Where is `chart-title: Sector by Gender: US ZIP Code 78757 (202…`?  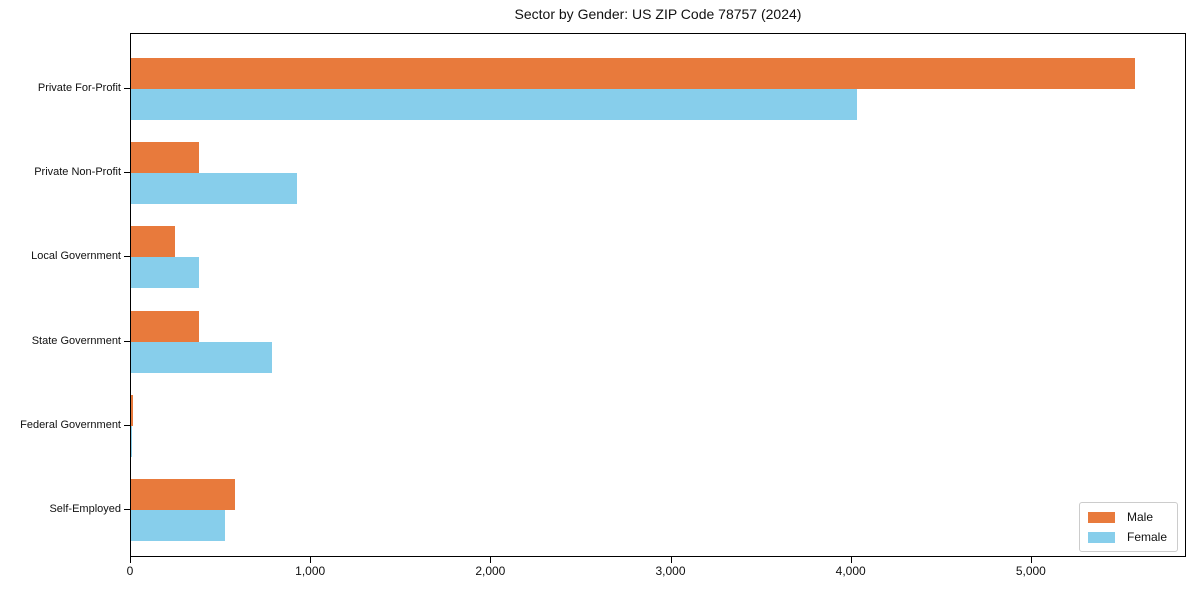
chart-title: Sector by Gender: US ZIP Code 78757 (202… is located at coordinates (658, 14).